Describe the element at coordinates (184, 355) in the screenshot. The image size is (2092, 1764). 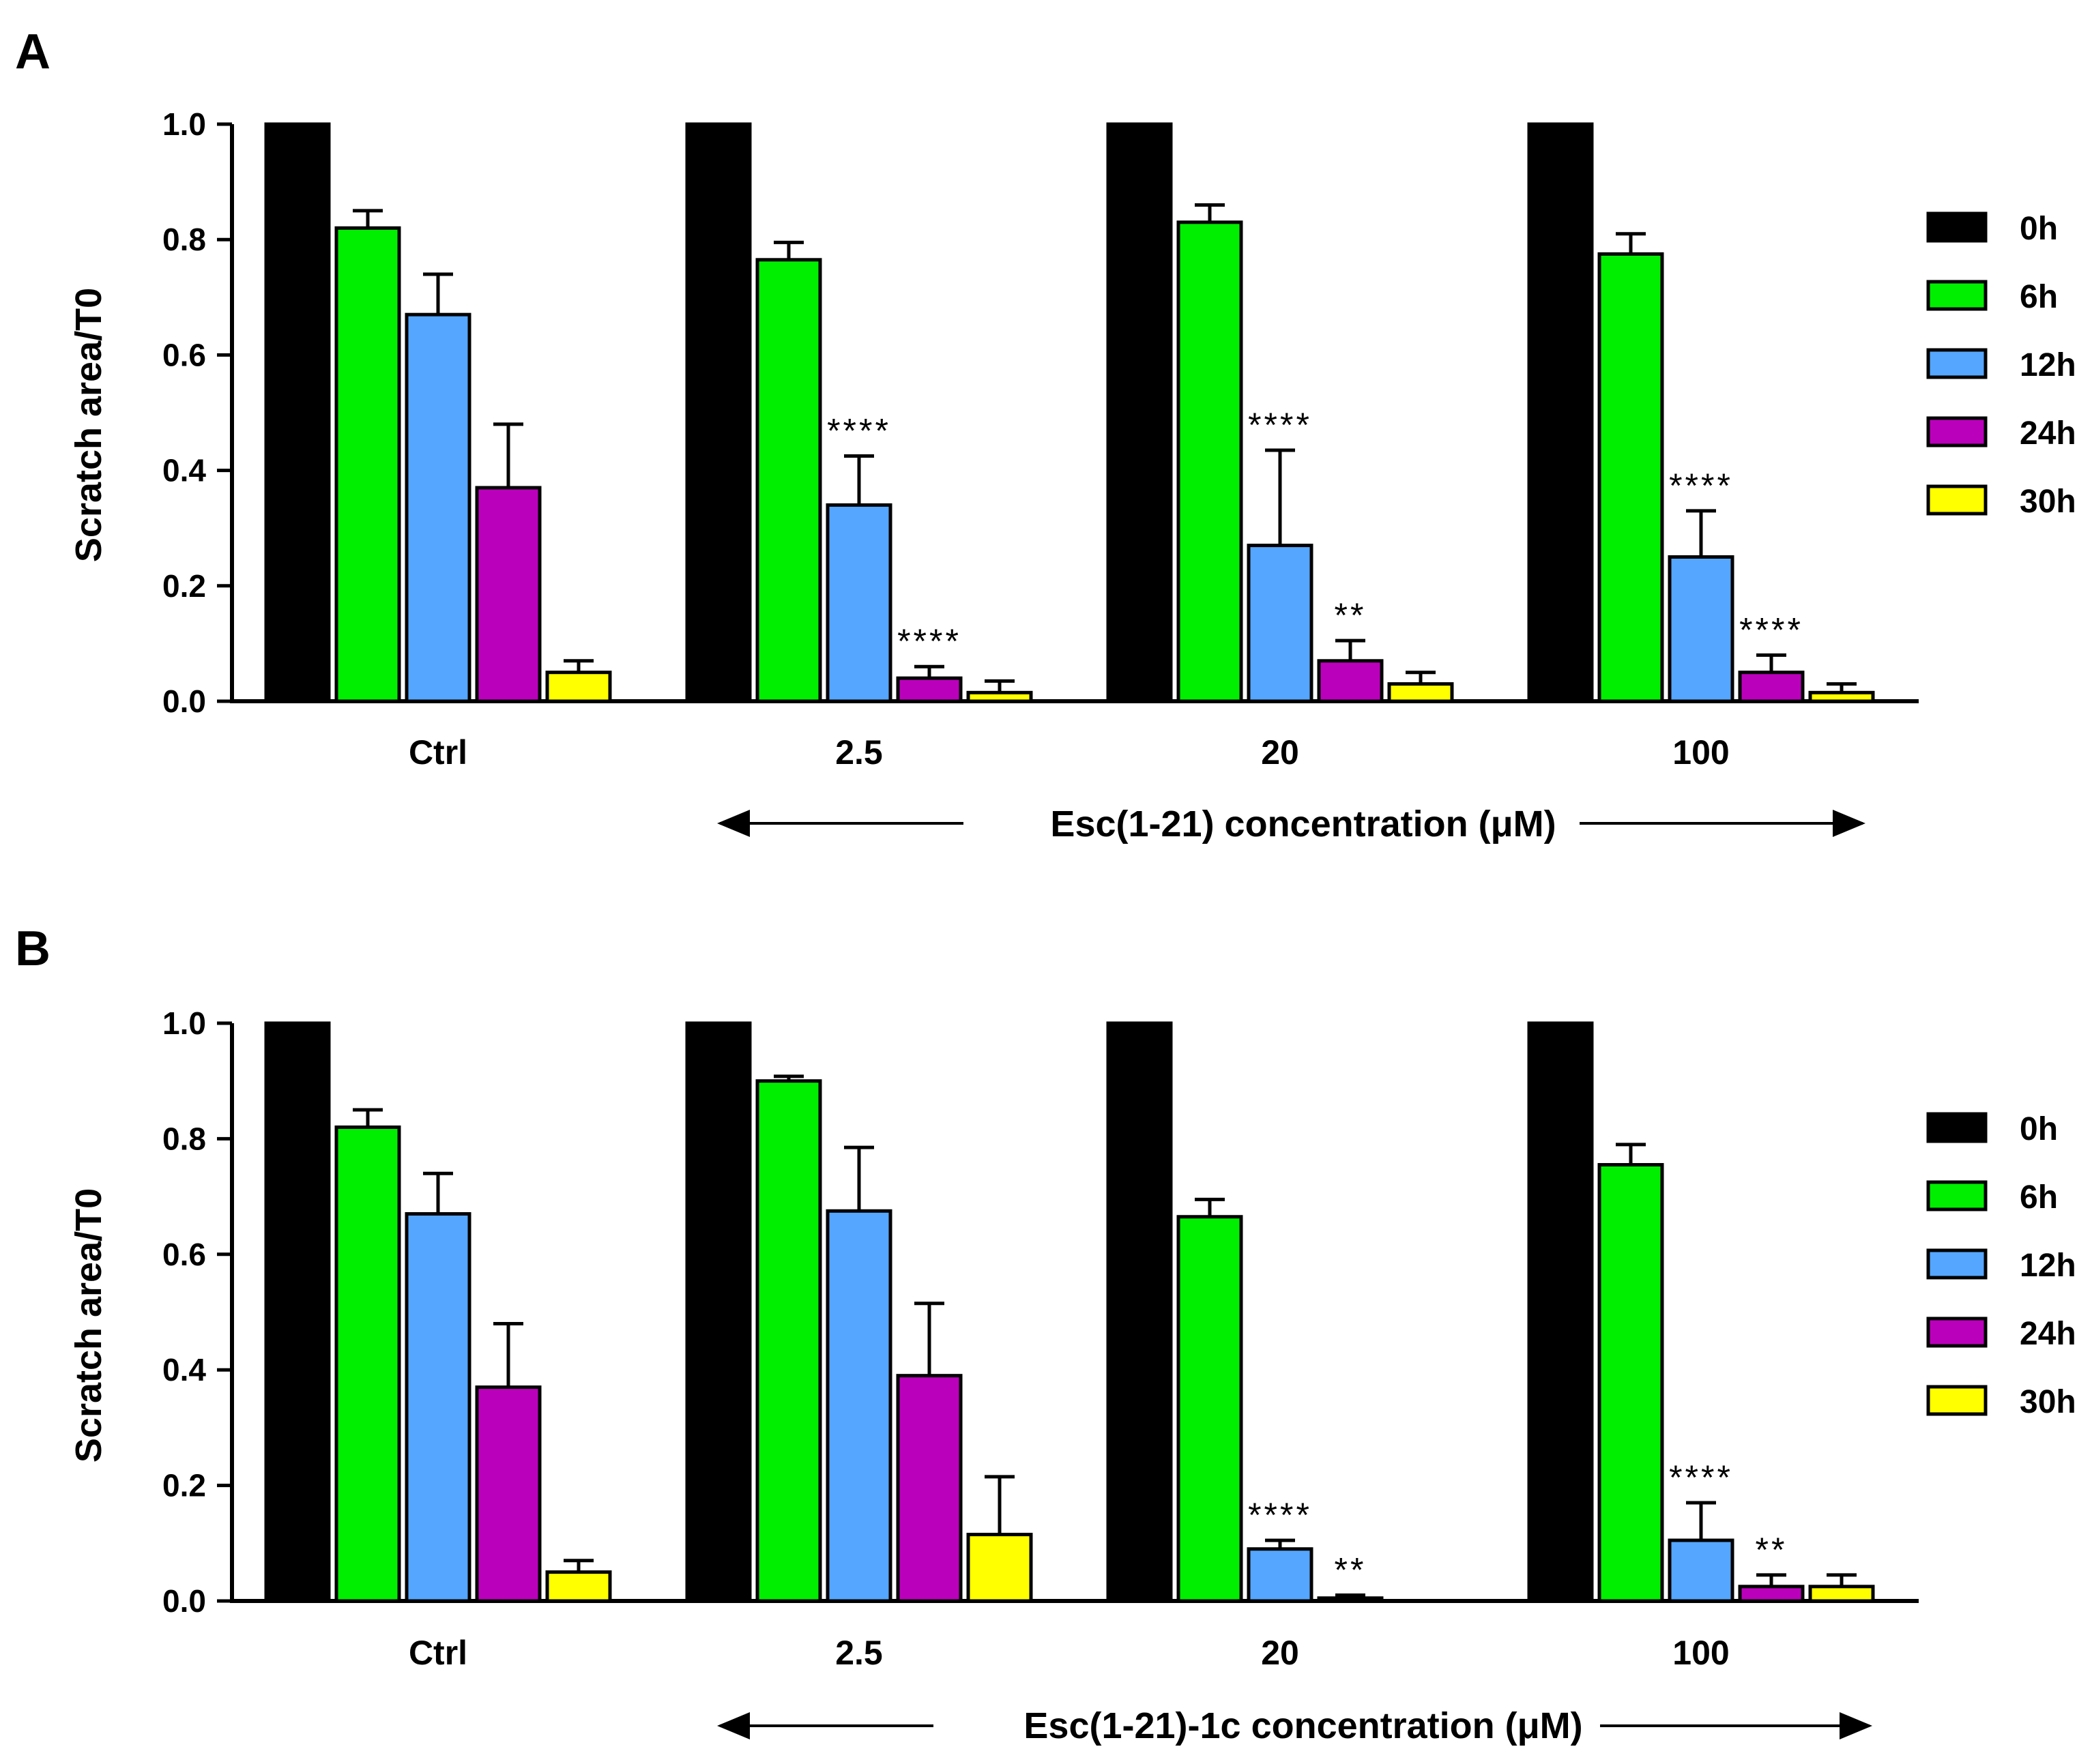
I see `y-tick-label: 0.6` at that location.